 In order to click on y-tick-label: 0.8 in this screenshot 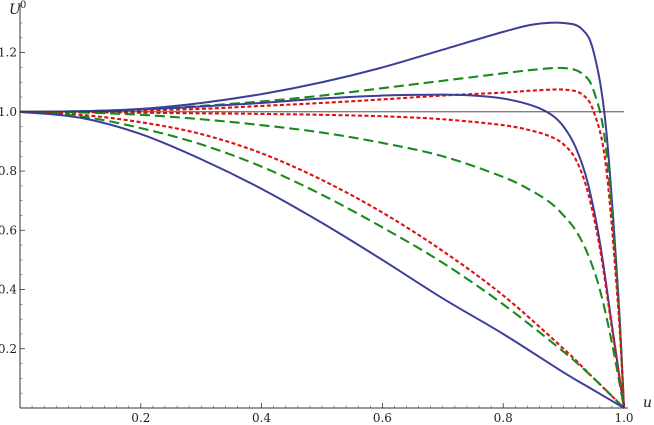, I will do `click(8, 171)`.